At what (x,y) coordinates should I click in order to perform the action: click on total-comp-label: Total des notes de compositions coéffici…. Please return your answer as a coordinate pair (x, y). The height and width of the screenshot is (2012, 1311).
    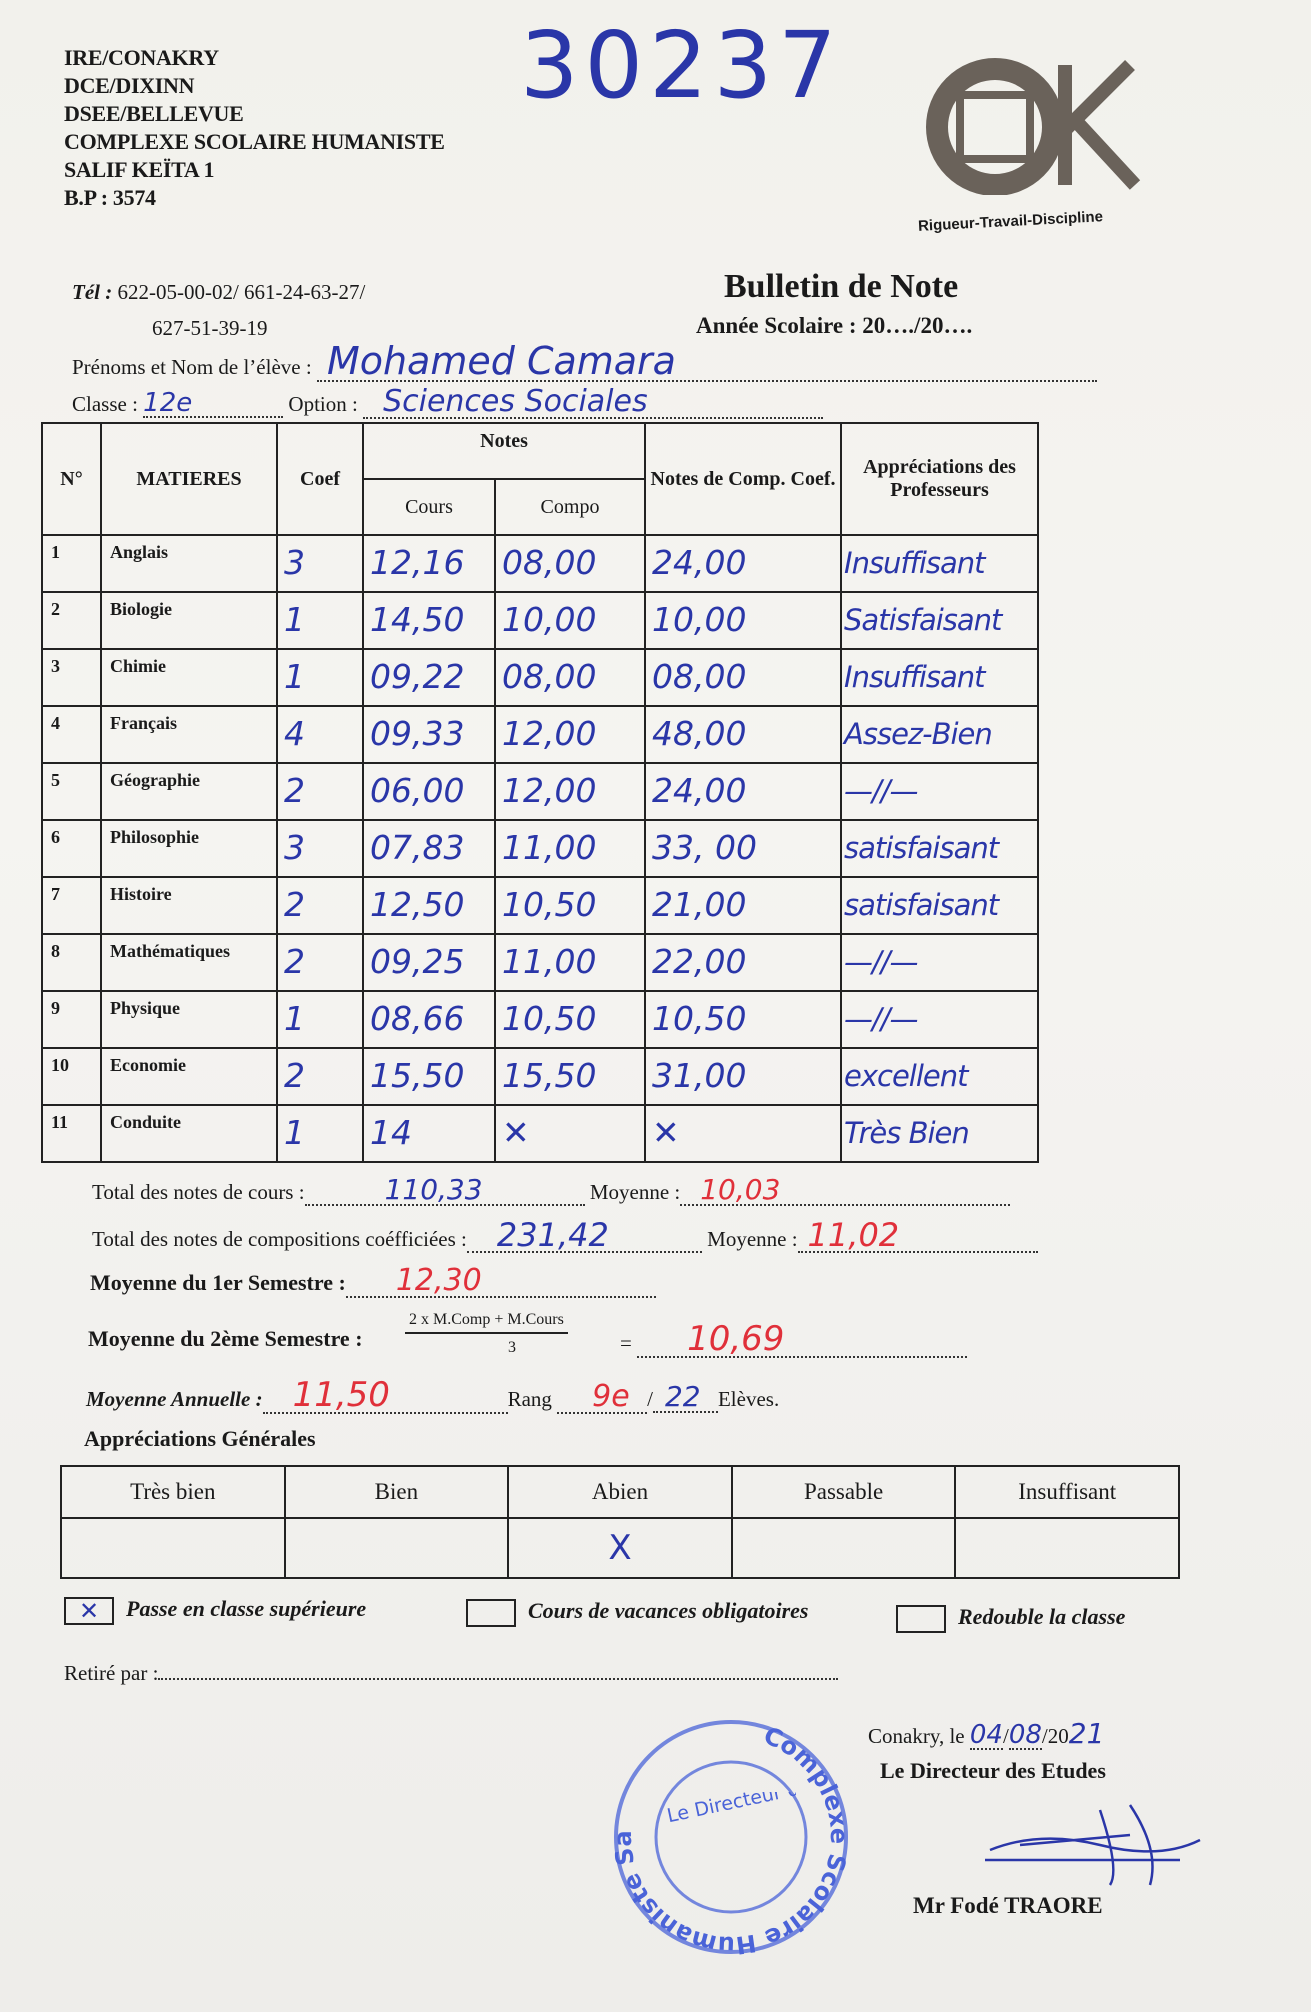
    Looking at the image, I should click on (279, 1239).